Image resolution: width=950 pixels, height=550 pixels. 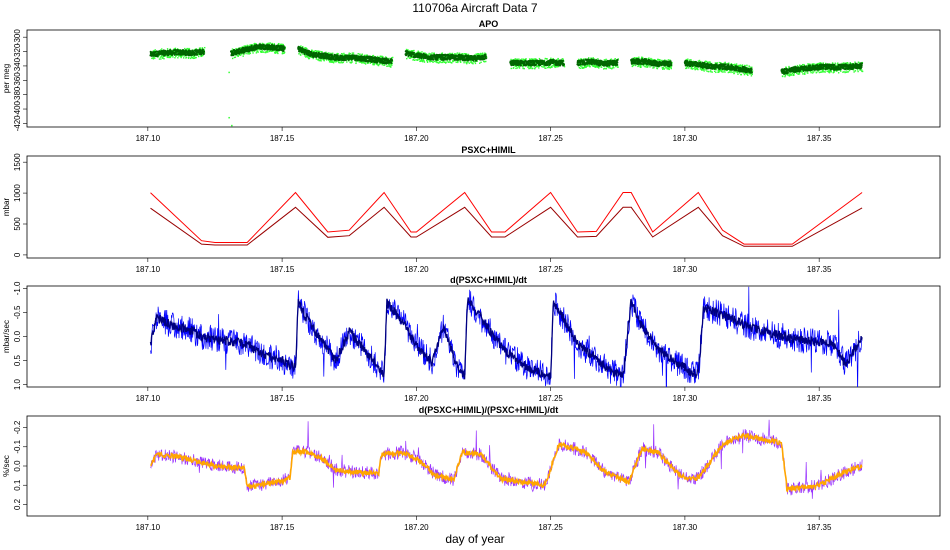 What do you see at coordinates (6, 78) in the screenshot?
I see `y-axis-label: per meg` at bounding box center [6, 78].